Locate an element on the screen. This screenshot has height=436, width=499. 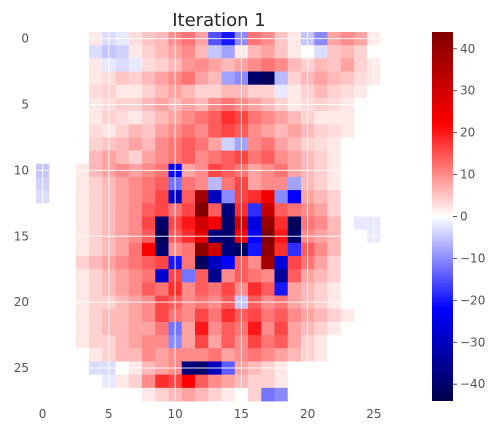
colorbar-tick-label: 20 is located at coordinates (467, 133).